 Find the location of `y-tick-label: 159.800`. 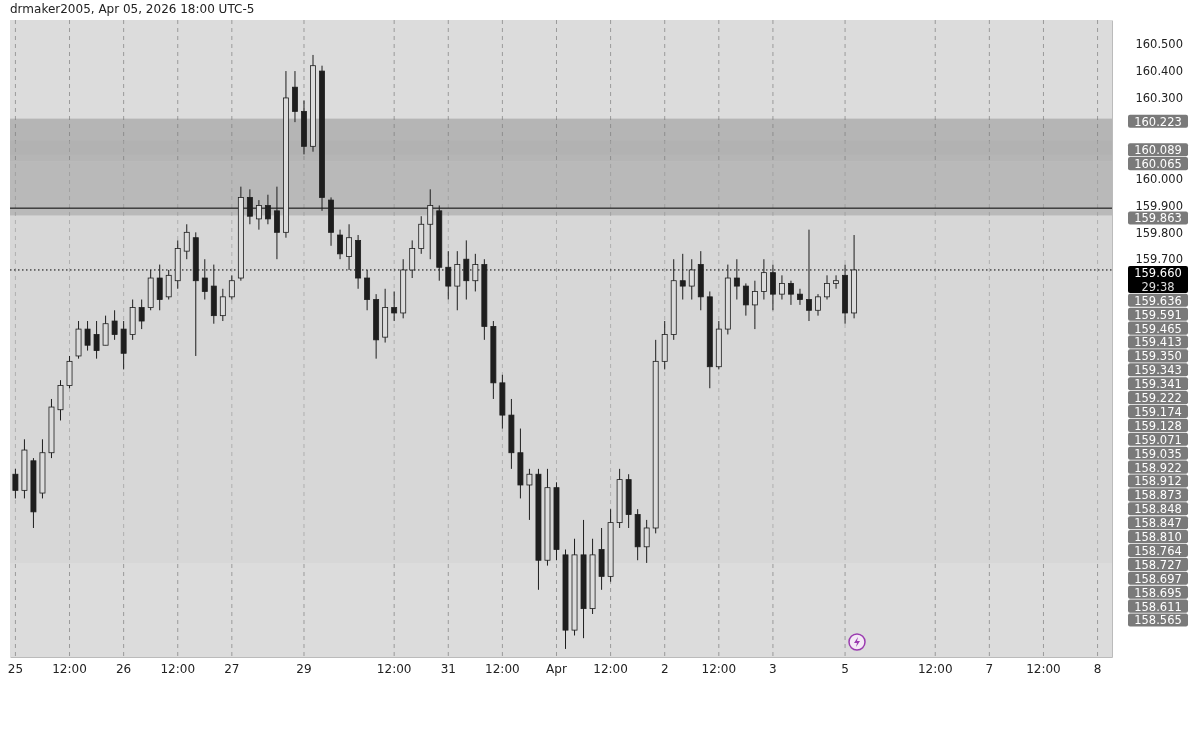

y-tick-label: 159.800 is located at coordinates (1159, 232).